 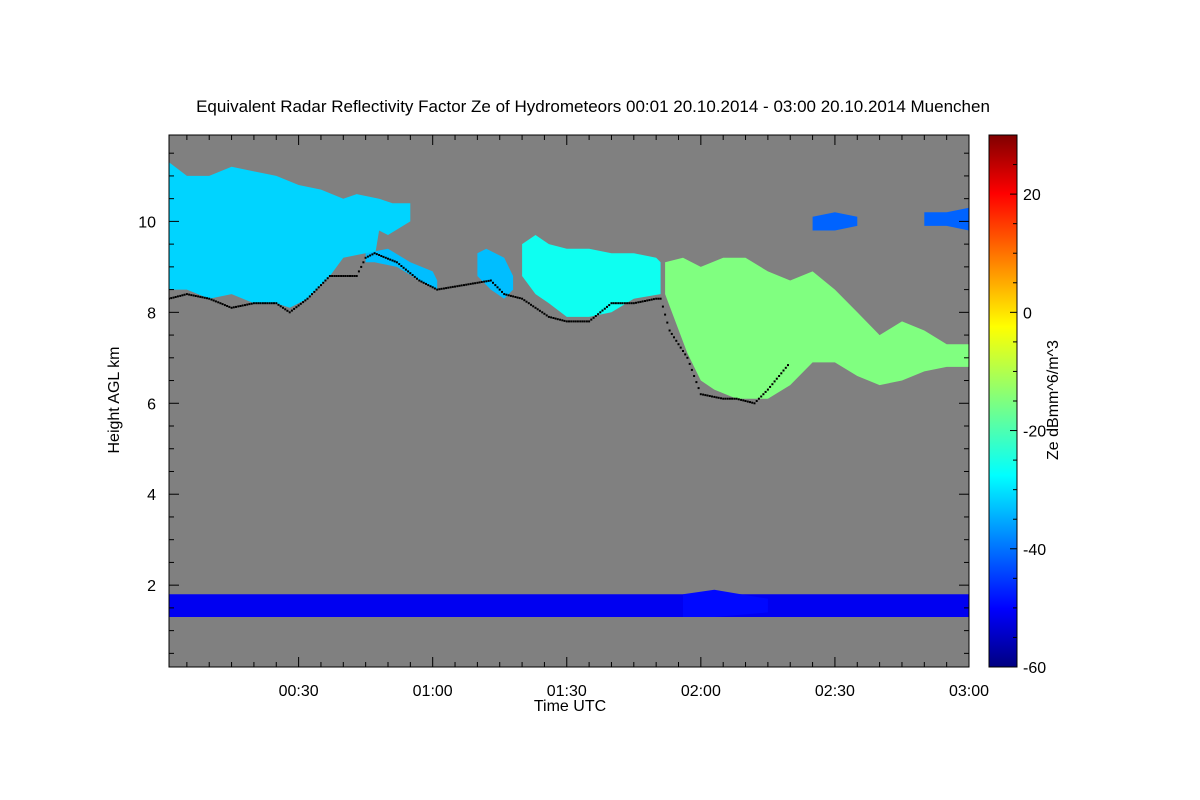 I want to click on x-tick-label: 03:00, so click(x=969, y=691).